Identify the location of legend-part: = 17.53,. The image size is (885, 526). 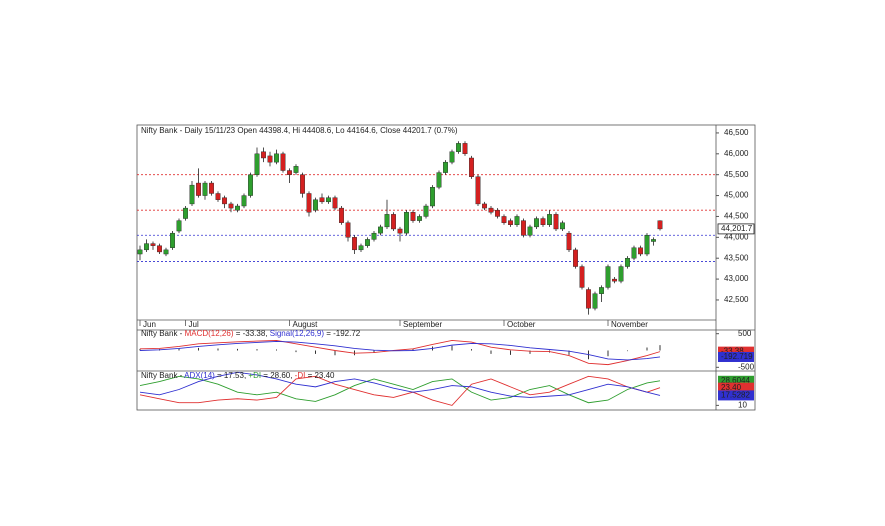
(232, 375).